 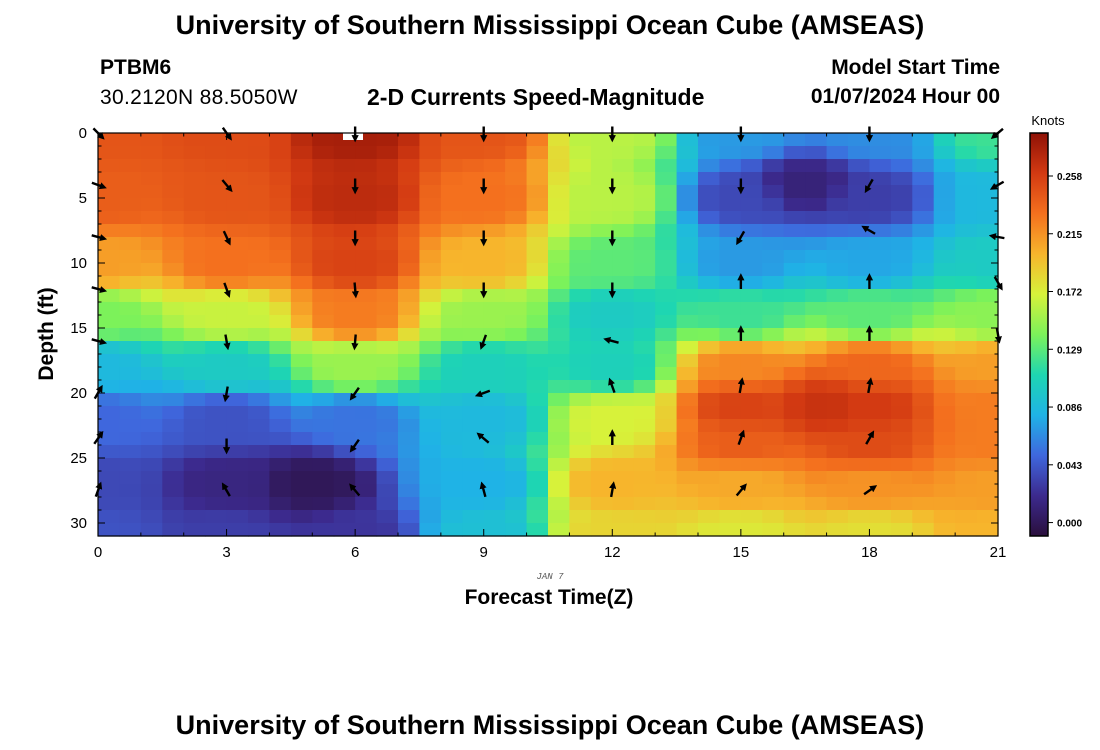 What do you see at coordinates (1069, 235) in the screenshot?
I see `colorbar-tick-label: 0.215` at bounding box center [1069, 235].